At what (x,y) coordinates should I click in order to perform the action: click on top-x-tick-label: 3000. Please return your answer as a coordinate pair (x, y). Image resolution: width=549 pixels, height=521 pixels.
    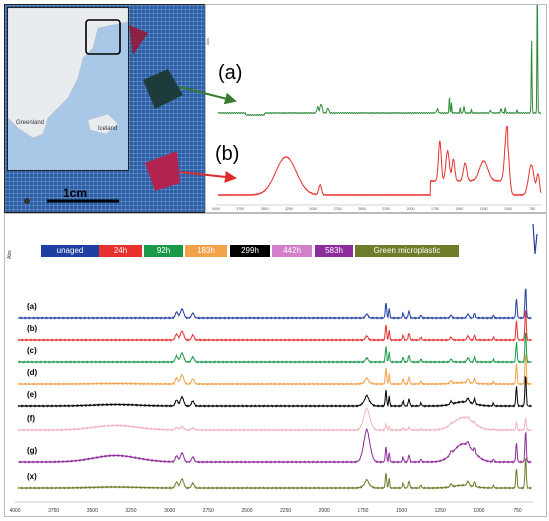
    Looking at the image, I should click on (313, 209).